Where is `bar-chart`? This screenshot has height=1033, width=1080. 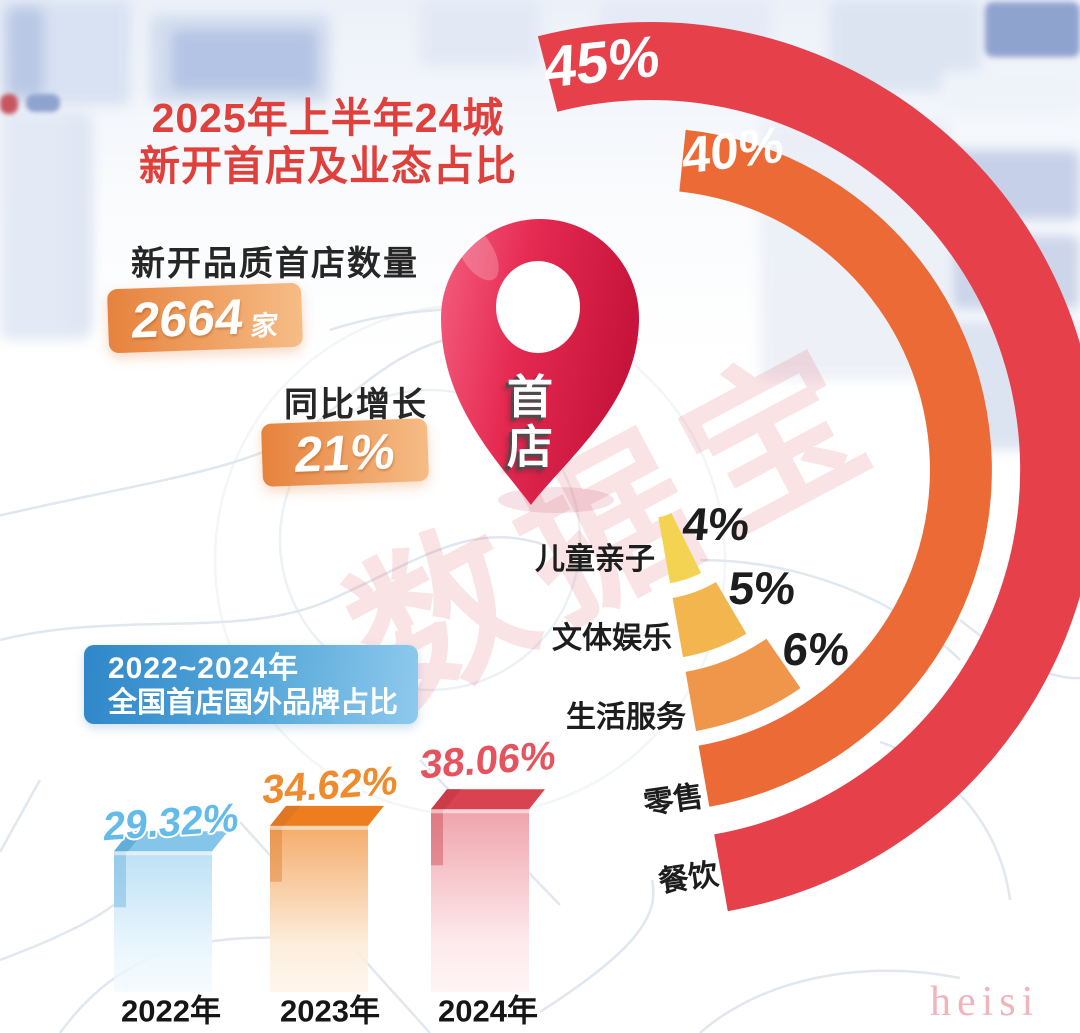
bar-chart is located at coordinates (329, 890).